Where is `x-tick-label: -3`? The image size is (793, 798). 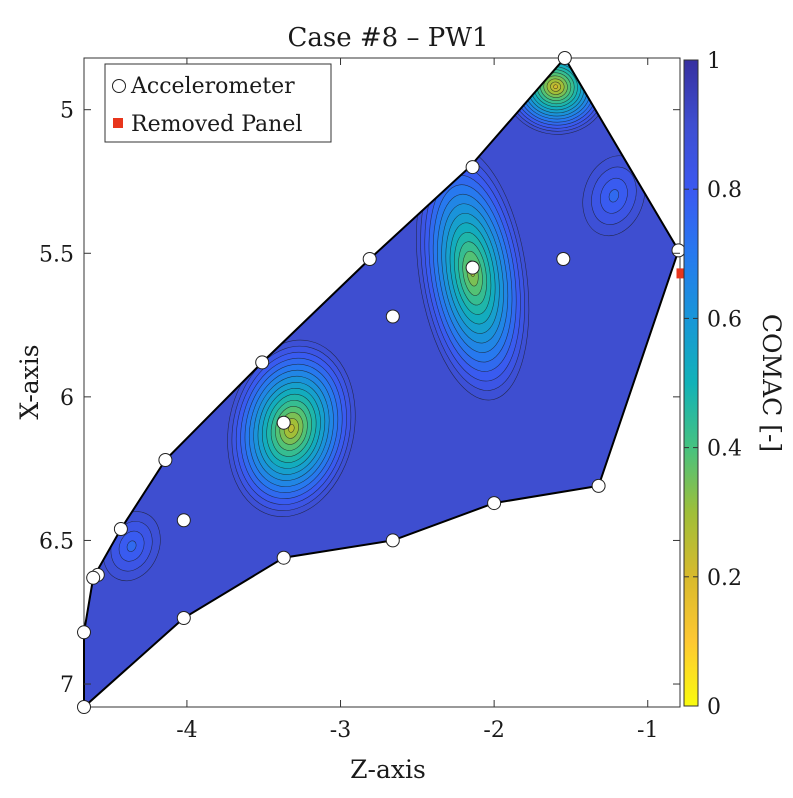
x-tick-label: -3 is located at coordinates (340, 730).